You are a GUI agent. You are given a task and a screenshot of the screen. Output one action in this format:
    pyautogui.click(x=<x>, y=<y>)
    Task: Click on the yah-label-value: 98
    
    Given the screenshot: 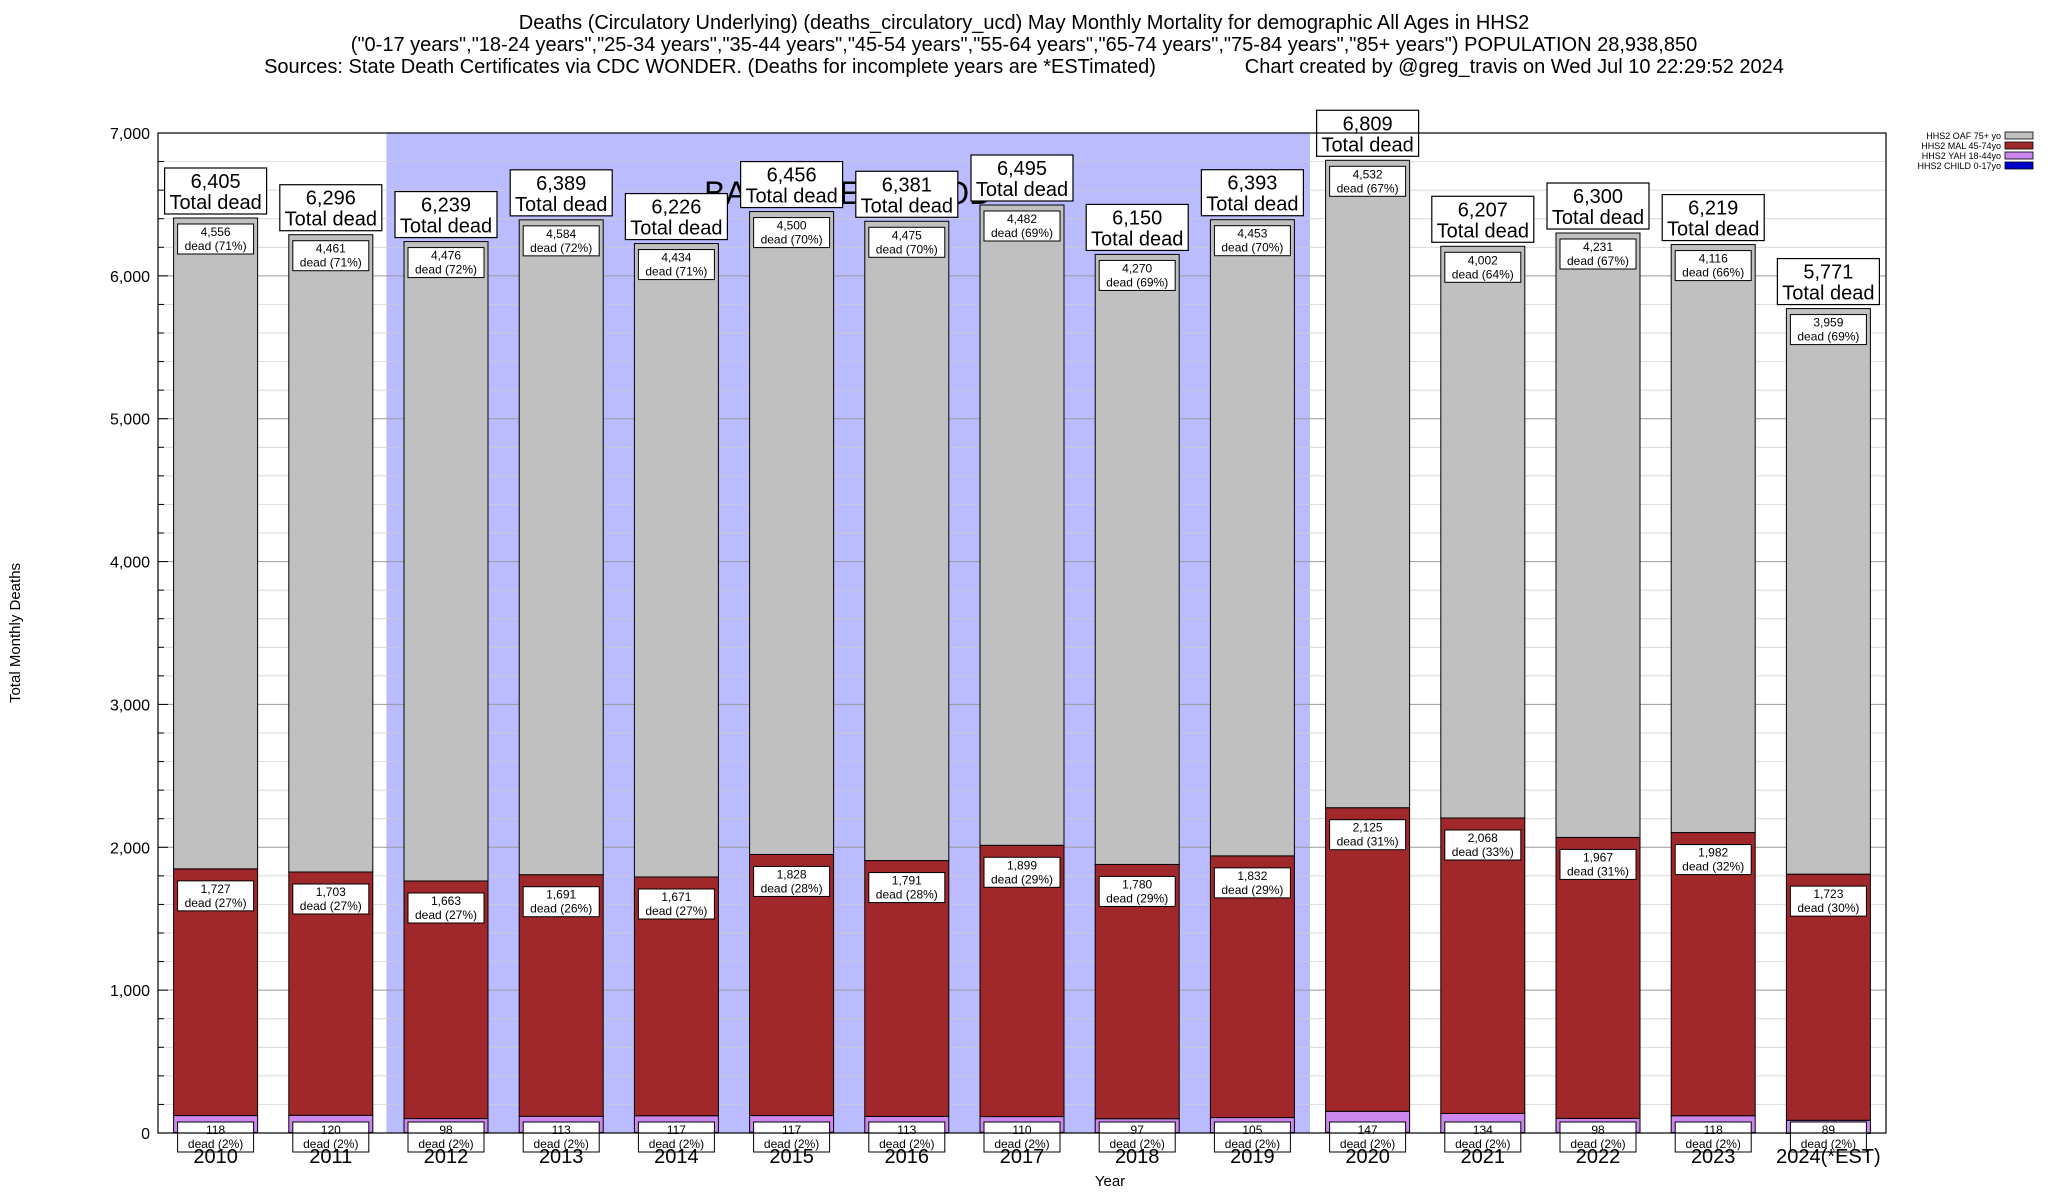 What is the action you would take?
    pyautogui.click(x=446, y=1130)
    